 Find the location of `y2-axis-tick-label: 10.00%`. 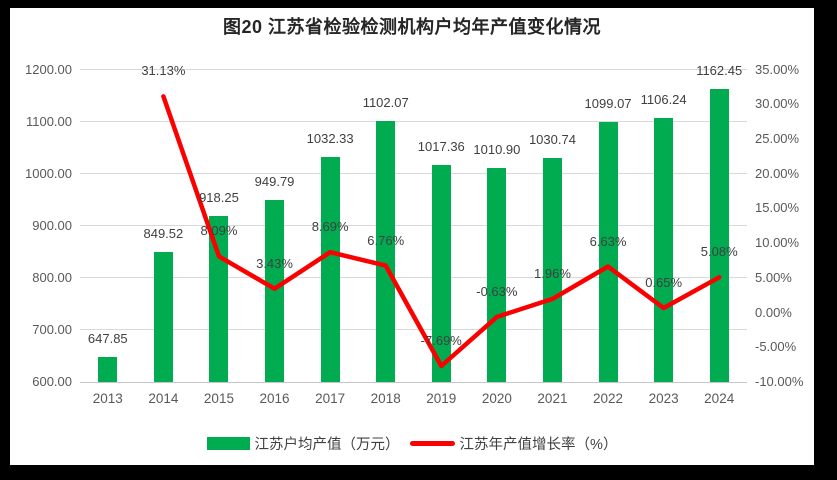

y2-axis-tick-label: 10.00% is located at coordinates (777, 243).